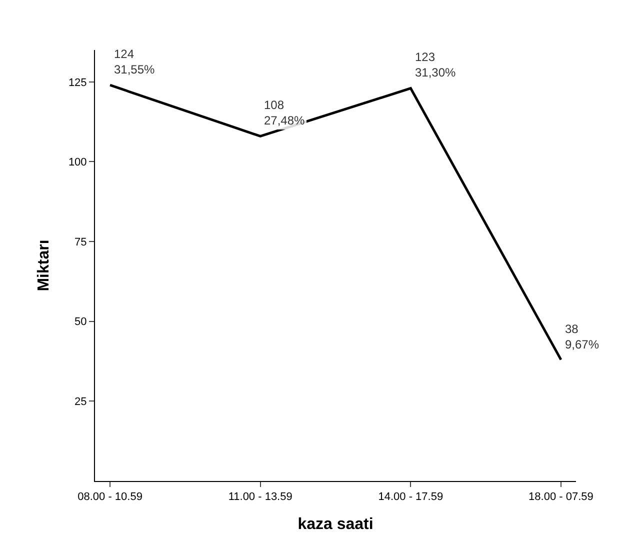 Image resolution: width=626 pixels, height=551 pixels. I want to click on x-tick-label: 18.00 - 07.59, so click(561, 497).